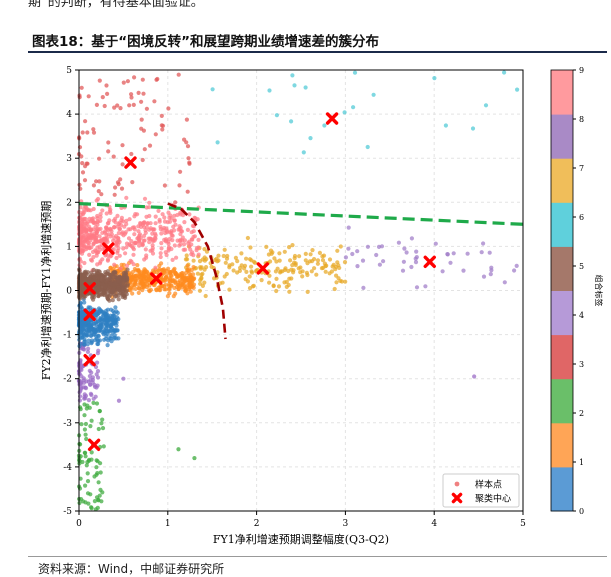  I want to click on legend-x-icon, so click(457, 498).